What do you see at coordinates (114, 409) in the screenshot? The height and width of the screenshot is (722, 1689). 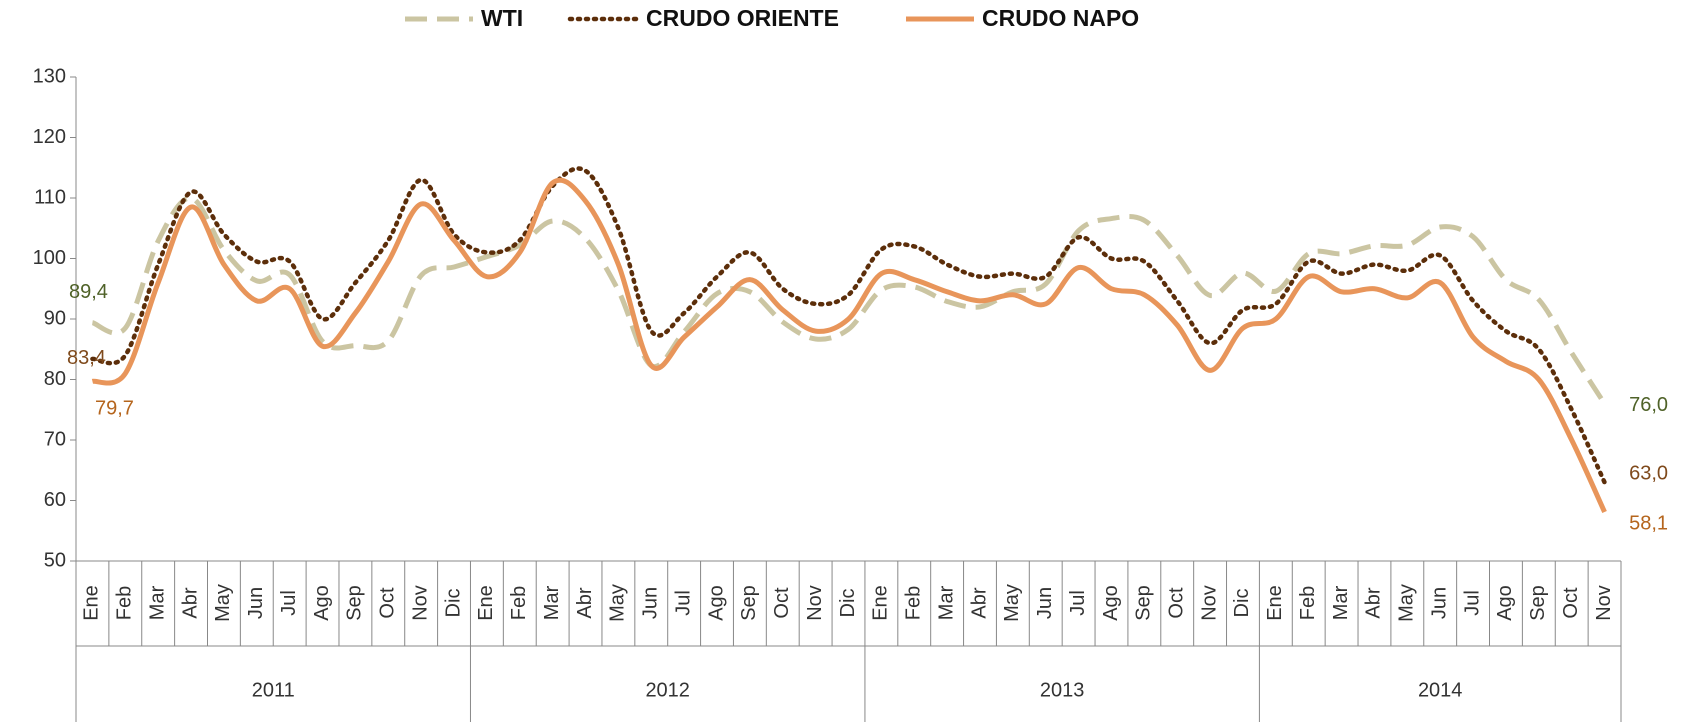 I see `data-label: 79,7` at bounding box center [114, 409].